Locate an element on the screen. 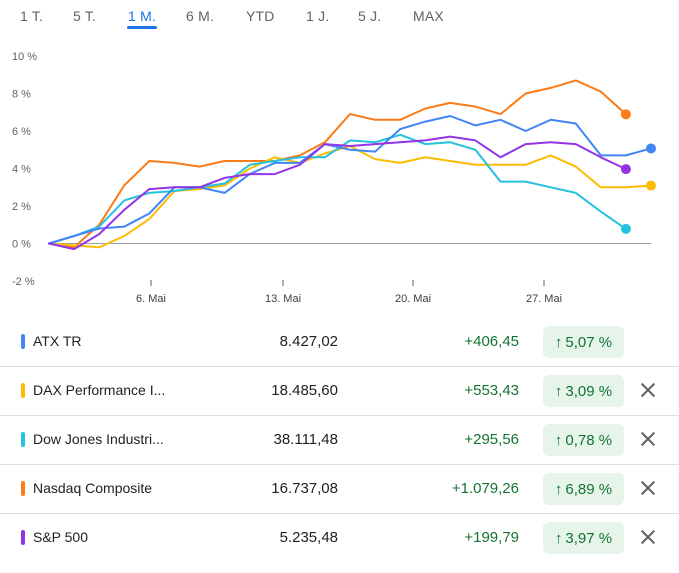 The image size is (679, 573). y-tick-label: 2 % is located at coordinates (21, 207).